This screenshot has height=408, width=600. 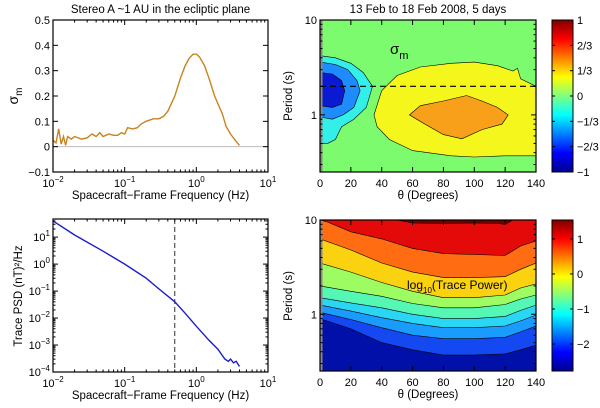 What do you see at coordinates (458, 117) in the screenshot?
I see `contour-region` at bounding box center [458, 117].